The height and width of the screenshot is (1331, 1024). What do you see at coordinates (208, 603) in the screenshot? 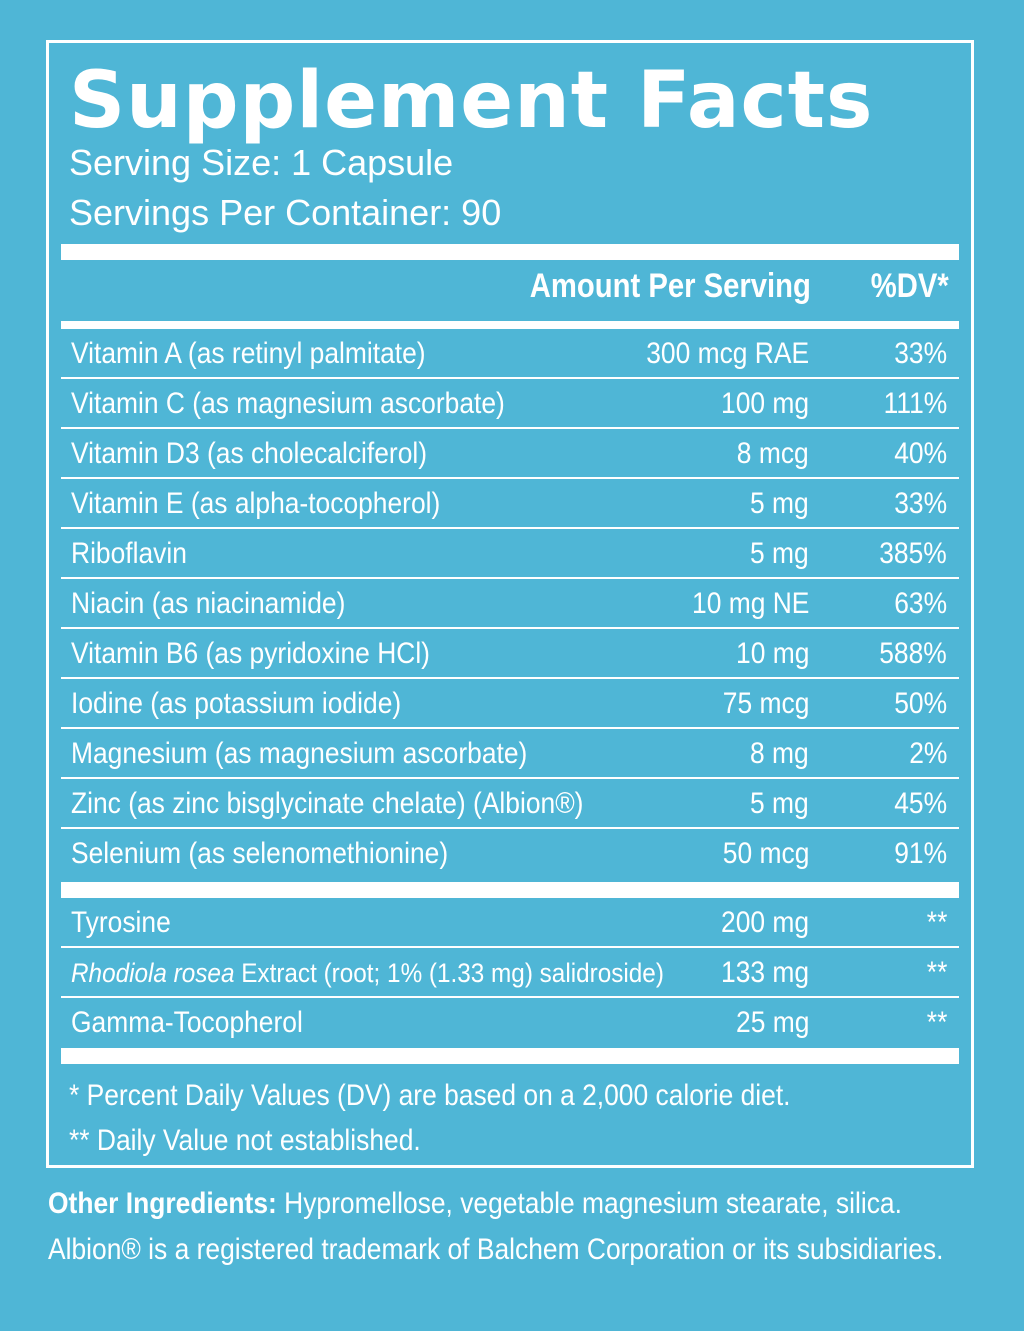
I see `nutrient-name: Niacin (as niacinamide)` at bounding box center [208, 603].